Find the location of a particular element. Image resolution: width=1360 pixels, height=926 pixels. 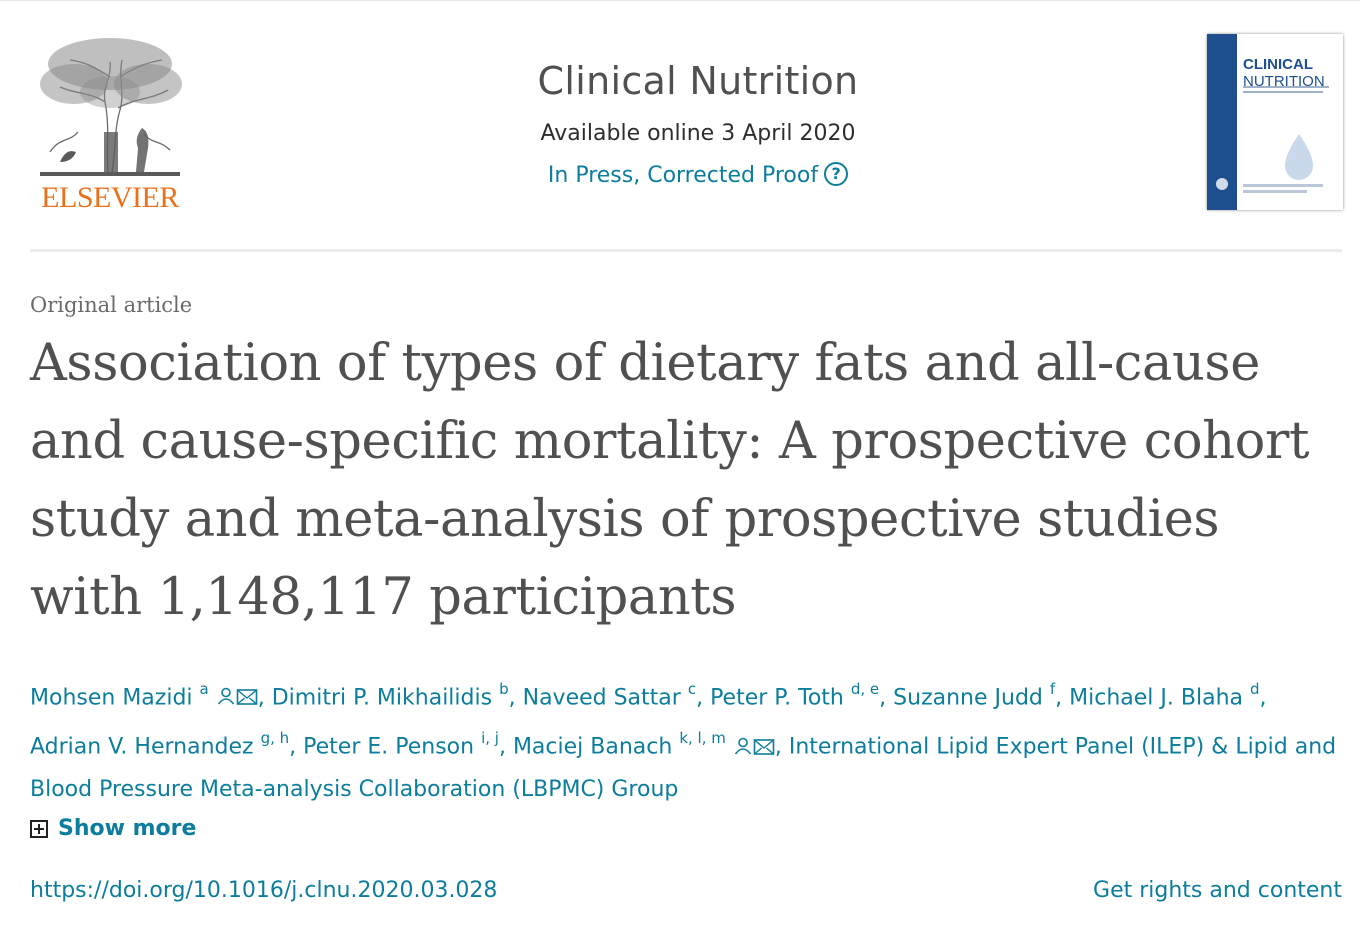

journal-cover-image: CLINICAL NUTRITION is located at coordinates (1275, 122).